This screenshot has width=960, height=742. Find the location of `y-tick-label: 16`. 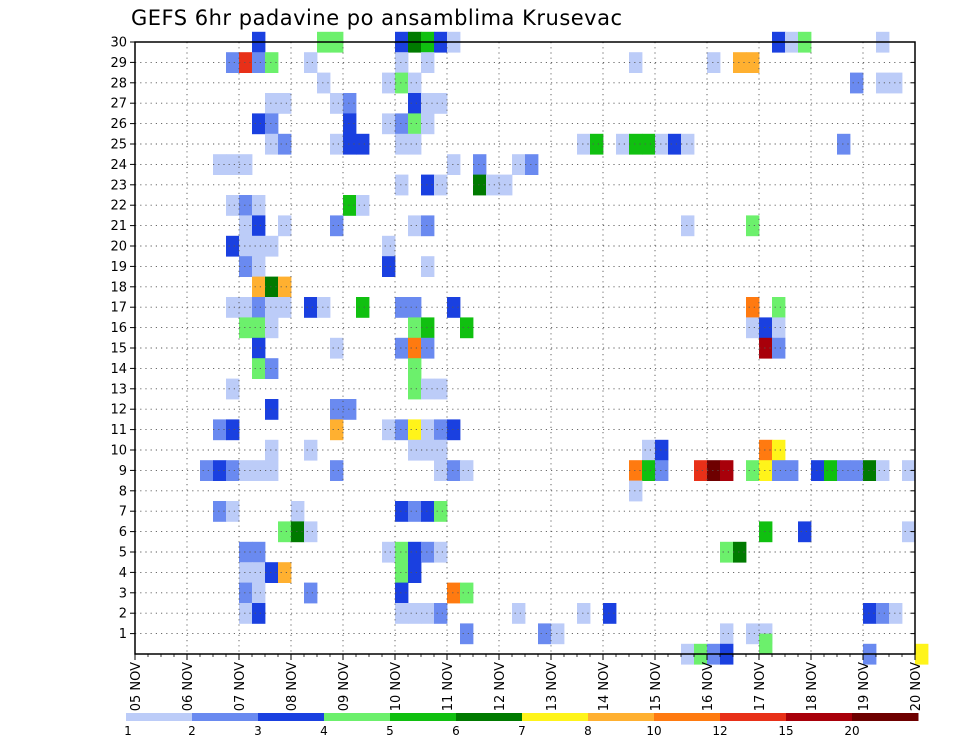

y-tick-label: 16 is located at coordinates (118, 328).